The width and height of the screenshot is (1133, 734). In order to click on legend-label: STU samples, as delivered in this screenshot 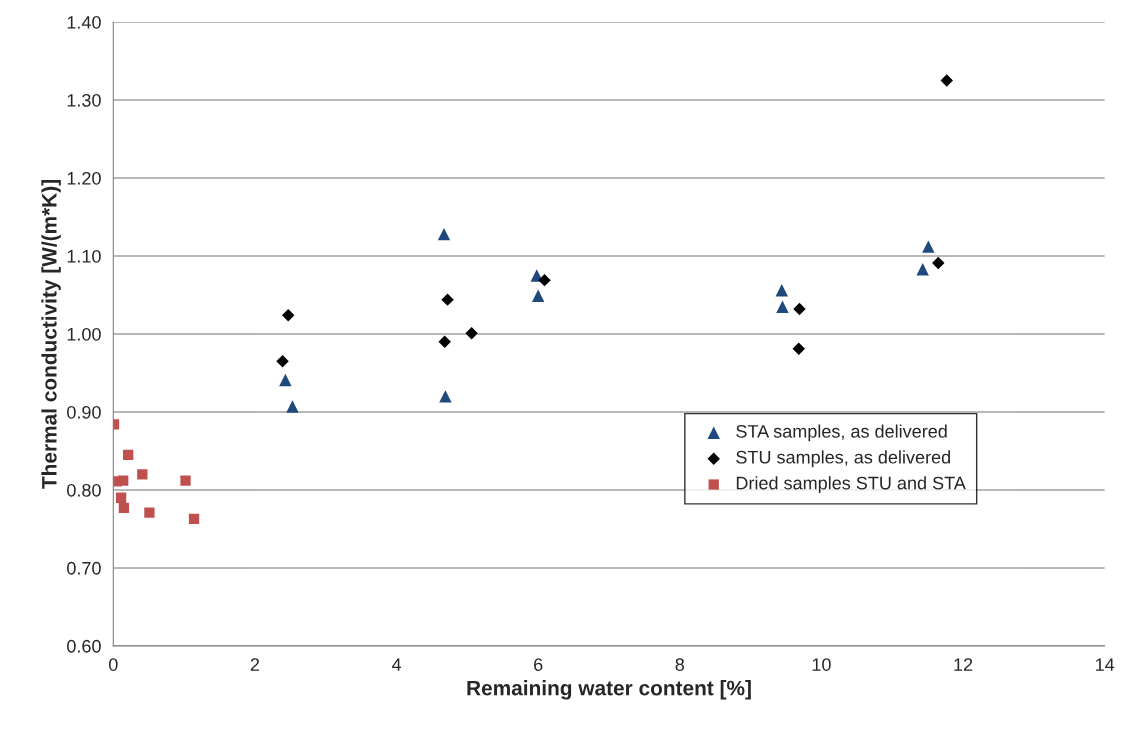, I will do `click(843, 459)`.